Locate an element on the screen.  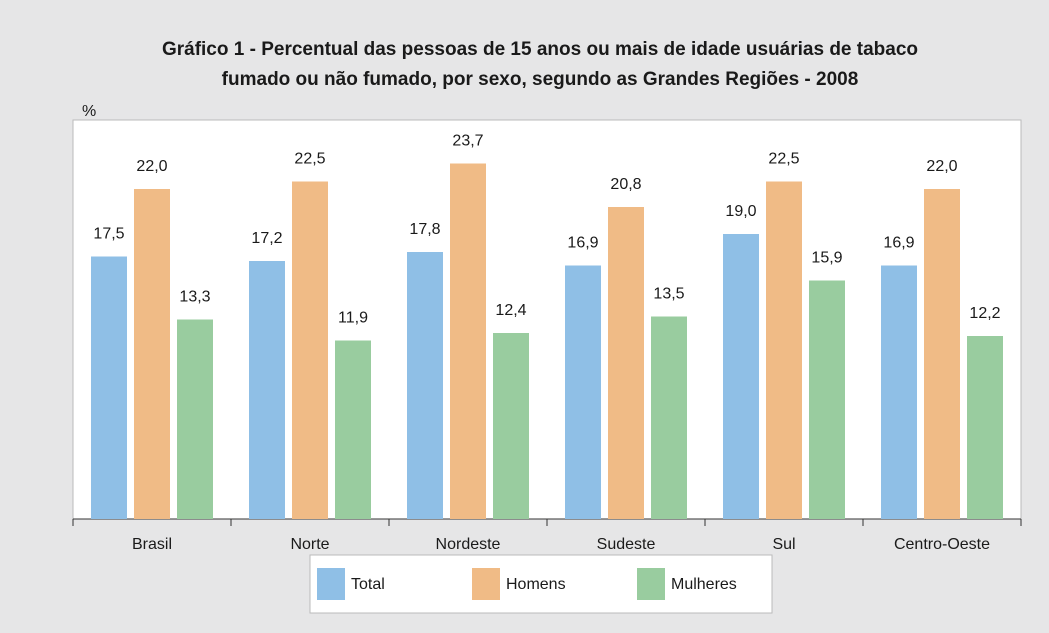
legend-label: Homens is located at coordinates (536, 584).